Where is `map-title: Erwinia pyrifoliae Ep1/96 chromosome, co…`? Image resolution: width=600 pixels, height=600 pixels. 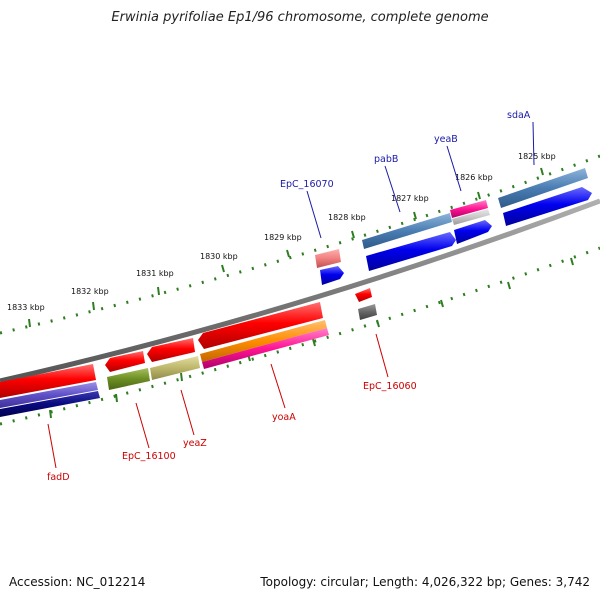
map-title: Erwinia pyrifoliae Ep1/96 chromosome, co… is located at coordinates (300, 17).